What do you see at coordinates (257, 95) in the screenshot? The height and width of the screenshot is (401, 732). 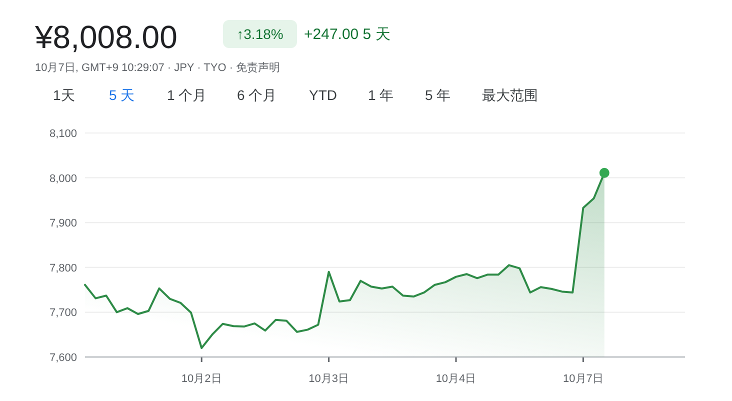 I see `text: 6 个月` at bounding box center [257, 95].